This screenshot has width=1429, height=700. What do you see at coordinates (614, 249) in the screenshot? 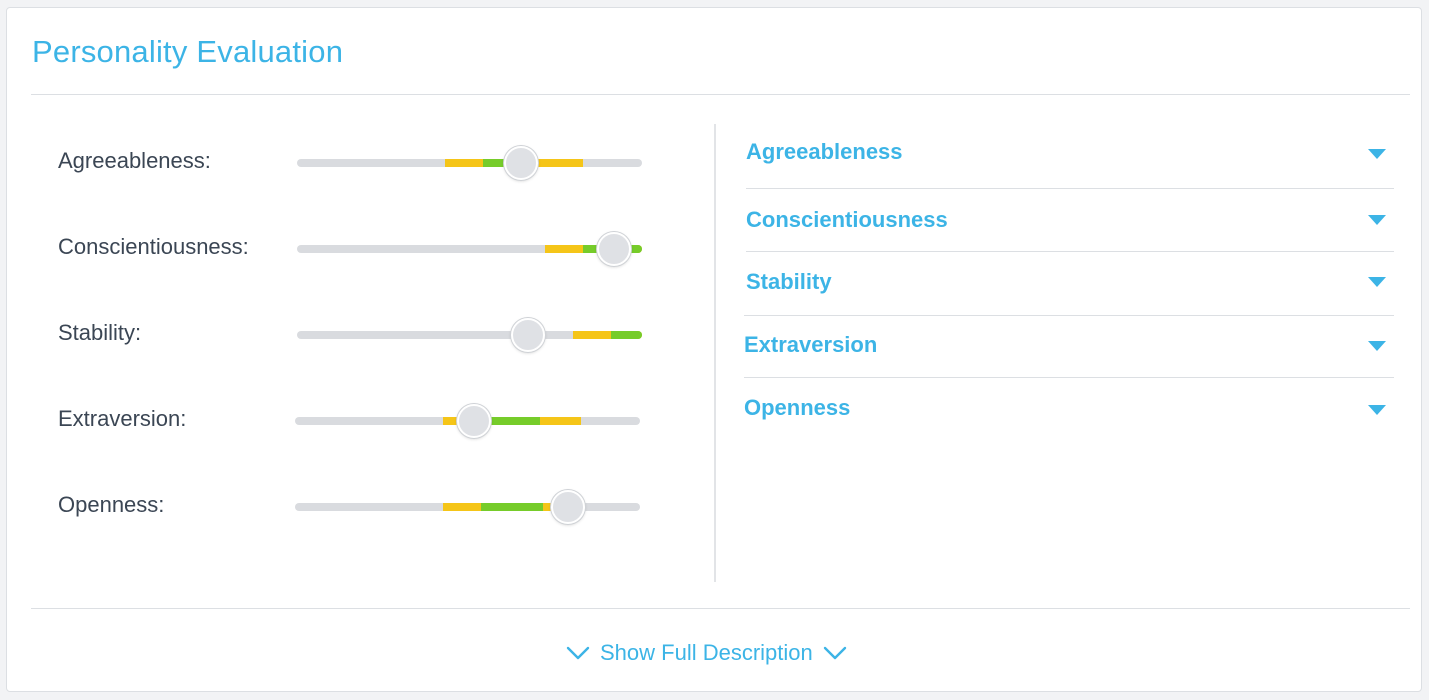
I see `slider-thumb-conscientiousness` at bounding box center [614, 249].